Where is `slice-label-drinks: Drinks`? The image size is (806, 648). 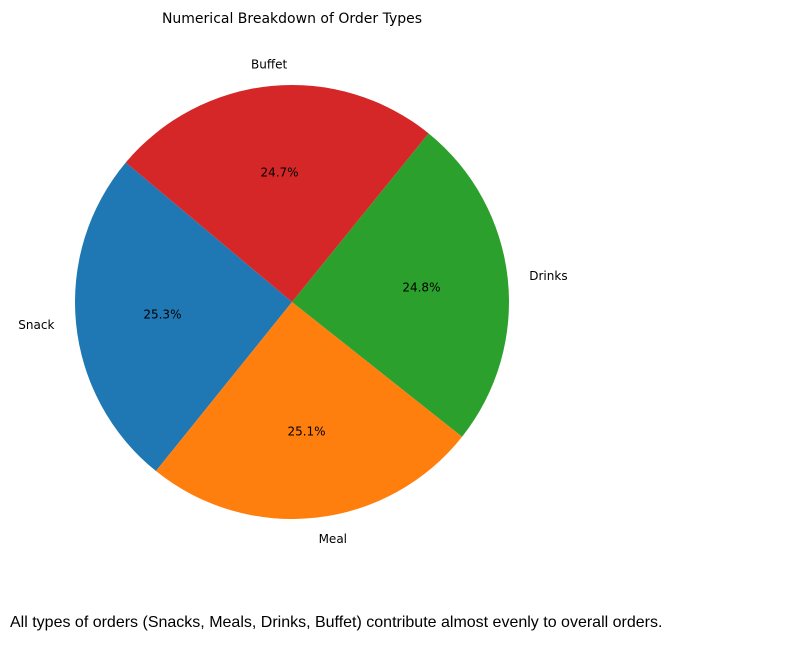 slice-label-drinks: Drinks is located at coordinates (548, 276).